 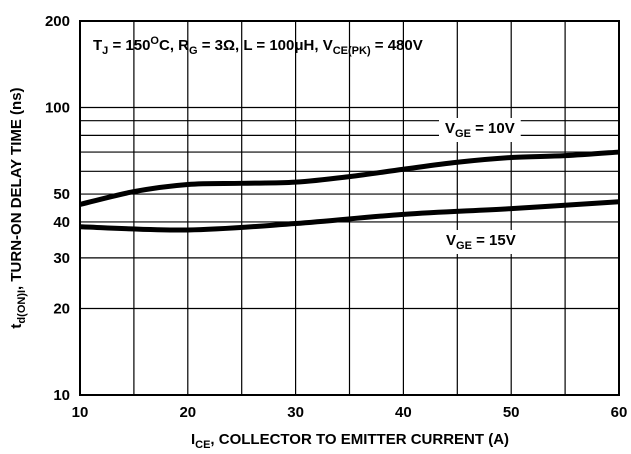 I want to click on y-tick-label: 30, so click(x=61, y=258).